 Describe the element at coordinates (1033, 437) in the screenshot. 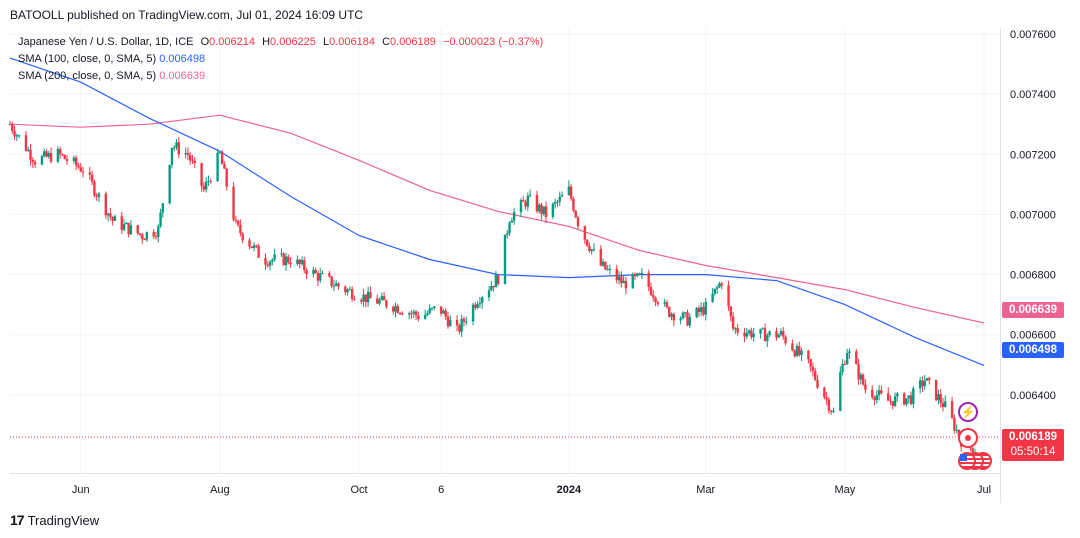

I see `last-price-value: 0.006189` at that location.